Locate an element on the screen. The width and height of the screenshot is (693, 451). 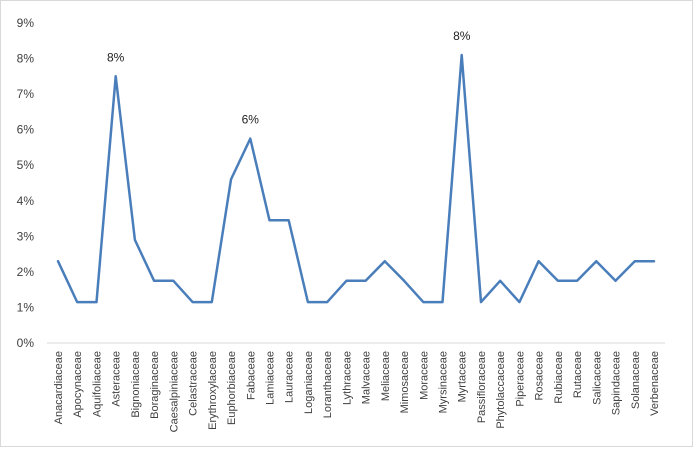
y-axis: 0% 1% 2% 3% 4% 5% 6% 7% 8% 9% is located at coordinates (26, 183).